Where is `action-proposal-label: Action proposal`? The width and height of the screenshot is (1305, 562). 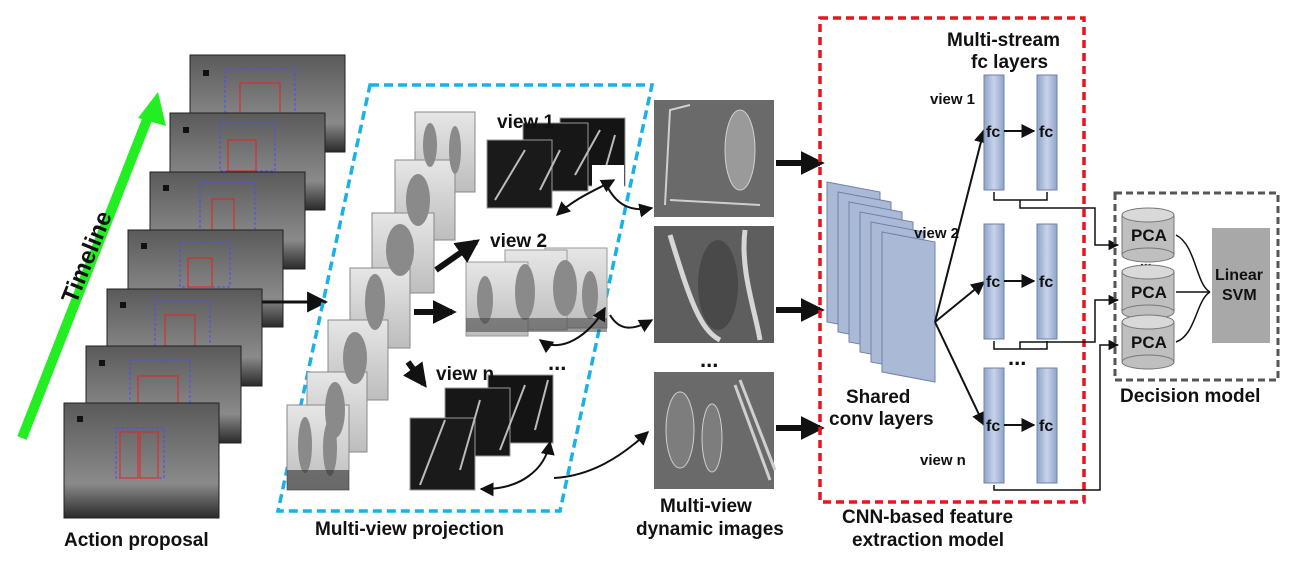
action-proposal-label: Action proposal is located at coordinates (136, 540).